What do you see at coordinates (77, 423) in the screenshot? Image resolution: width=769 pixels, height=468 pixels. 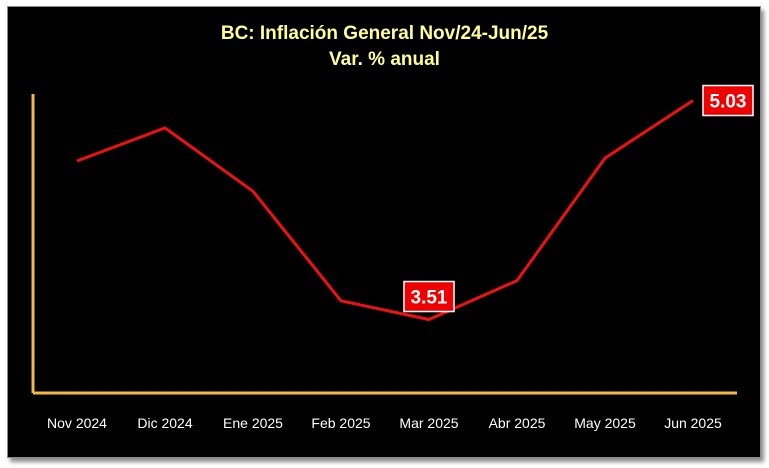 I see `x-tick-label: Nov 2024` at bounding box center [77, 423].